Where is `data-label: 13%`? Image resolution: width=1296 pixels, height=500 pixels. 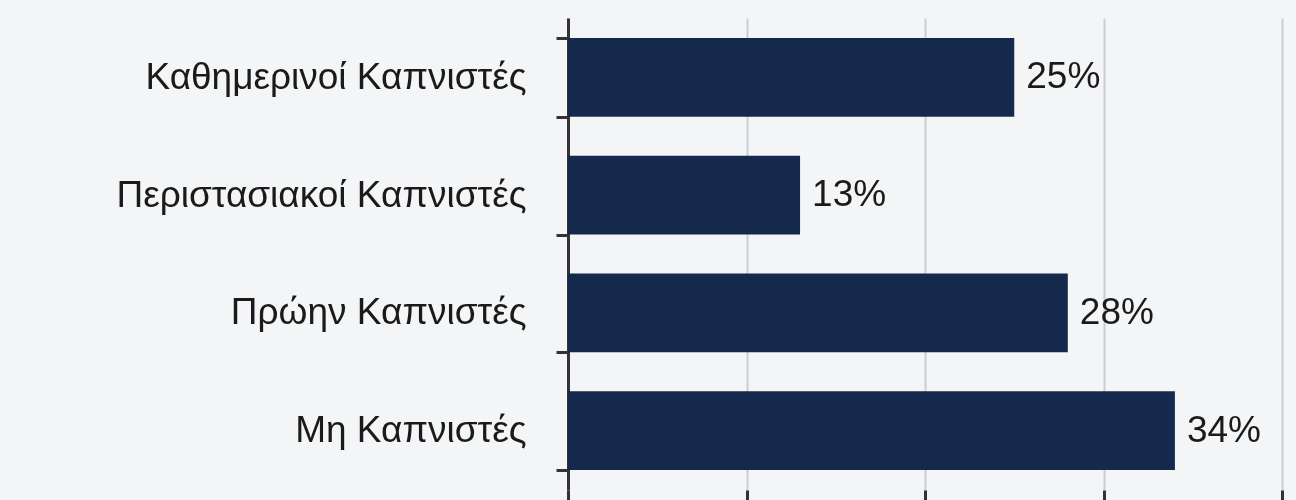
data-label: 13% is located at coordinates (849, 194).